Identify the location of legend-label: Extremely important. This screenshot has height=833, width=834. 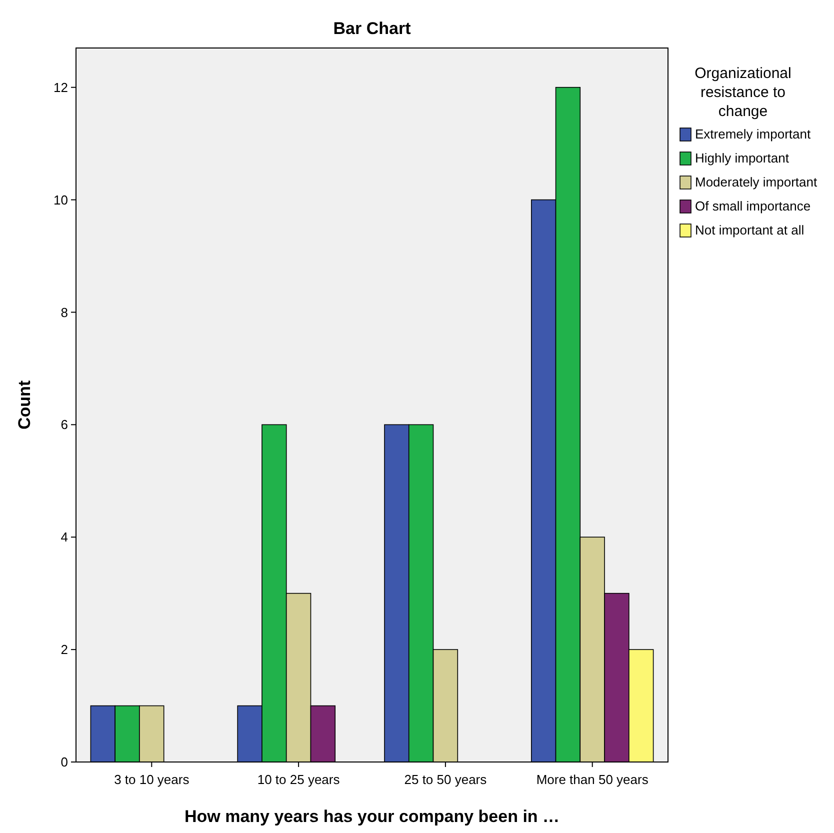
(753, 134).